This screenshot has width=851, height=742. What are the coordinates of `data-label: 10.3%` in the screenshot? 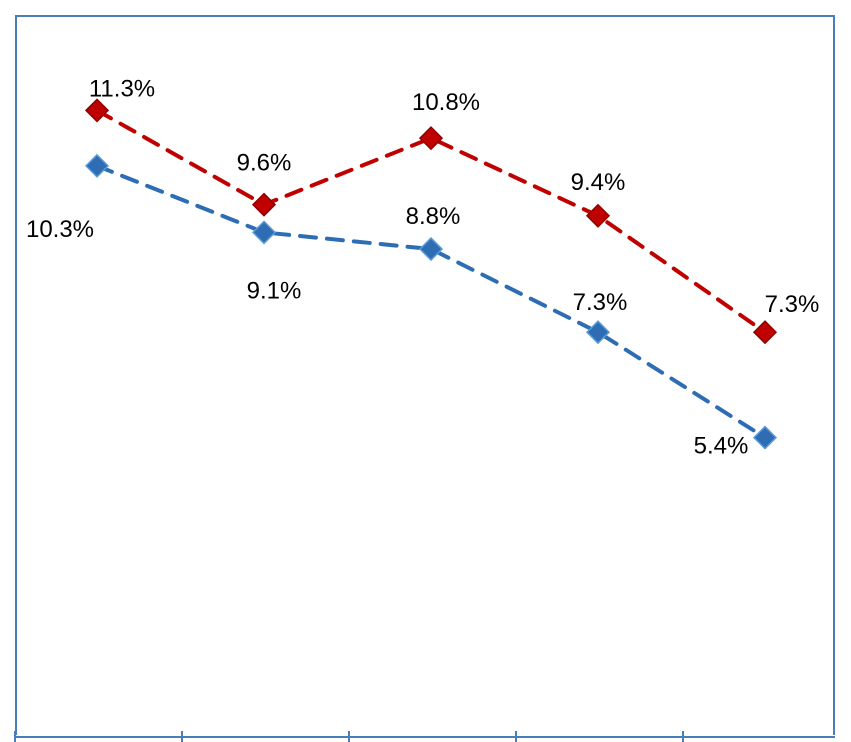 It's located at (60, 229).